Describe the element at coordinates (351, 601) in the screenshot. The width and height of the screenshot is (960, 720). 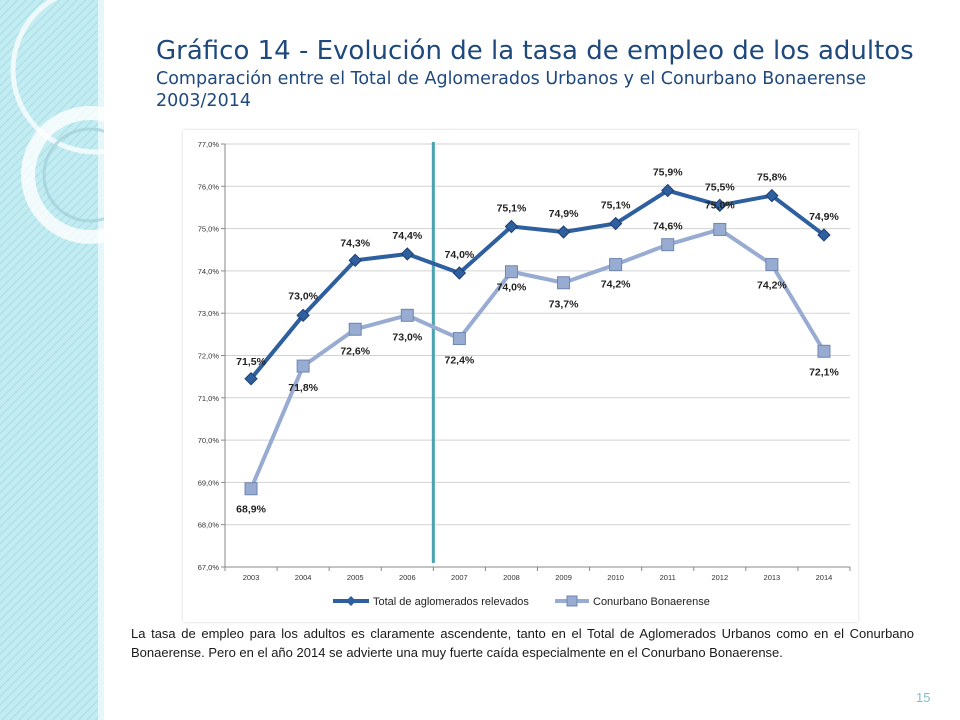
I see `legend-swatch-total-marker` at that location.